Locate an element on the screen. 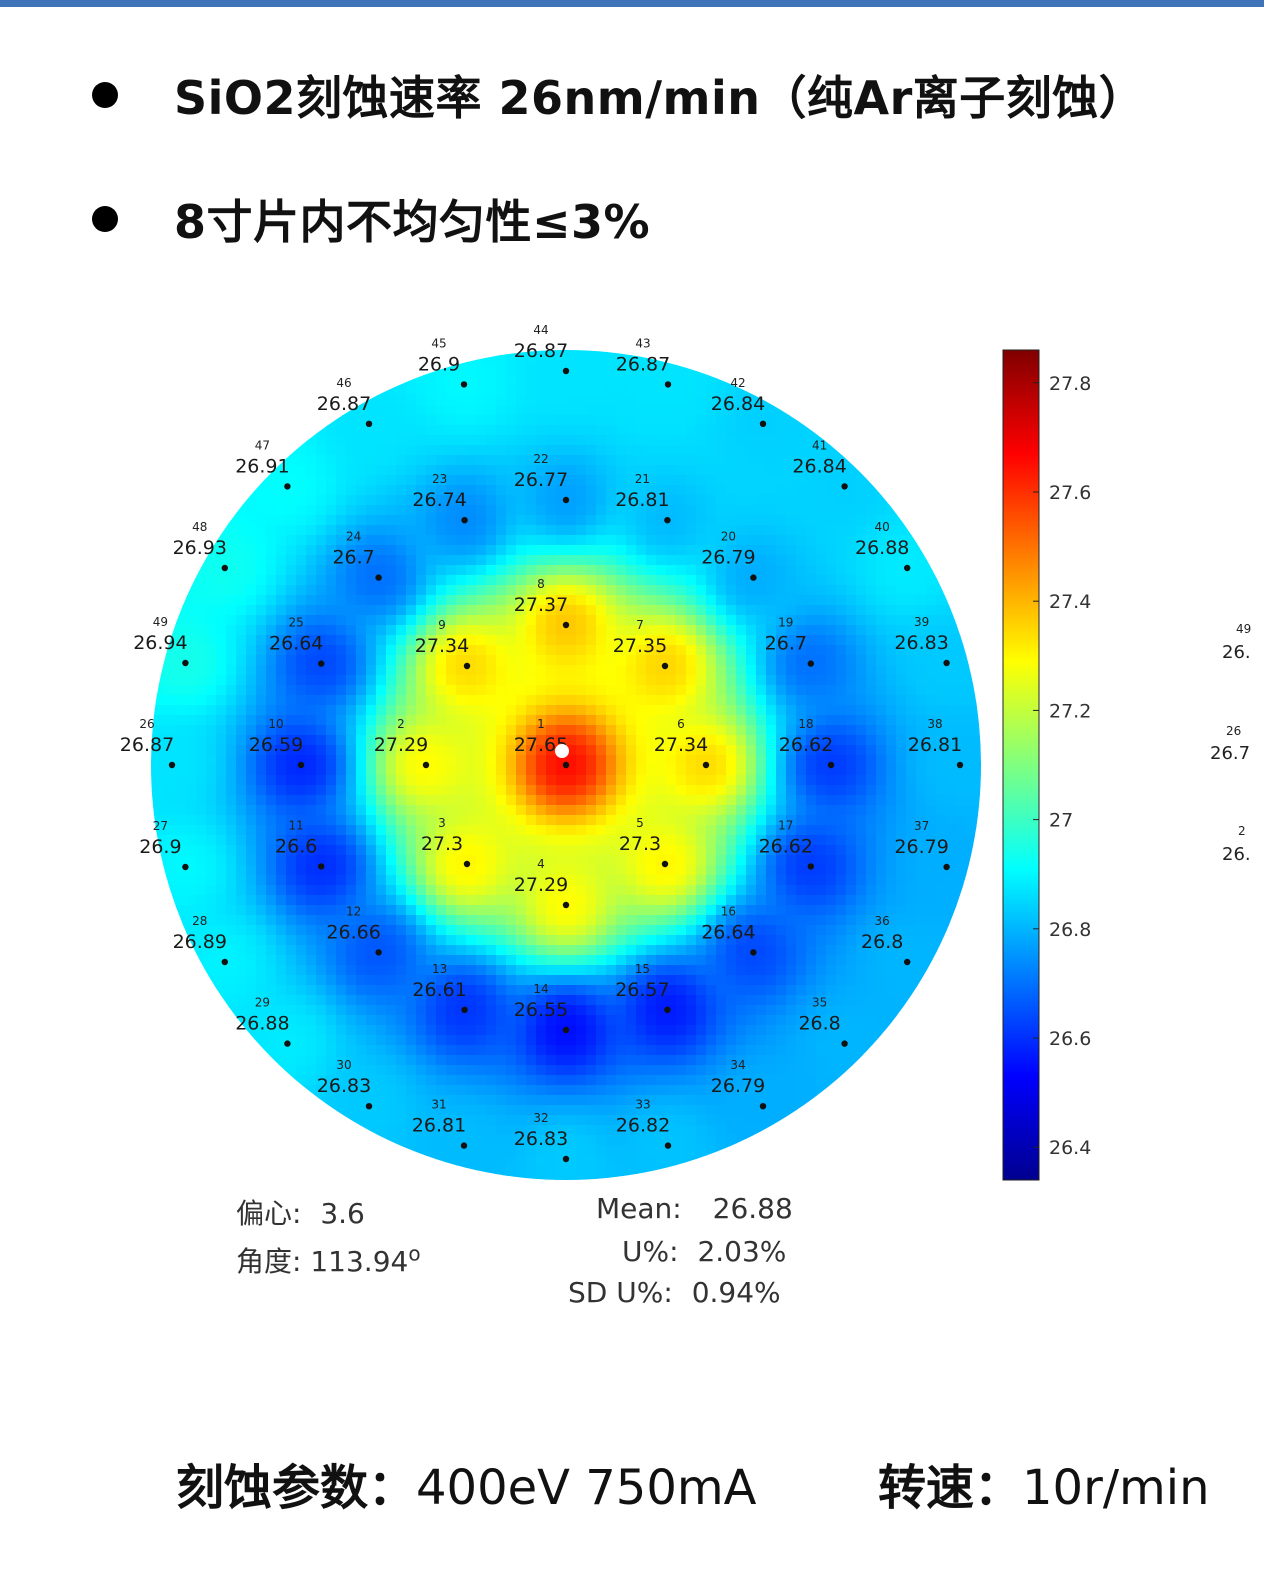 The height and width of the screenshot is (1587, 1264). bullet-dot is located at coordinates (105, 95).